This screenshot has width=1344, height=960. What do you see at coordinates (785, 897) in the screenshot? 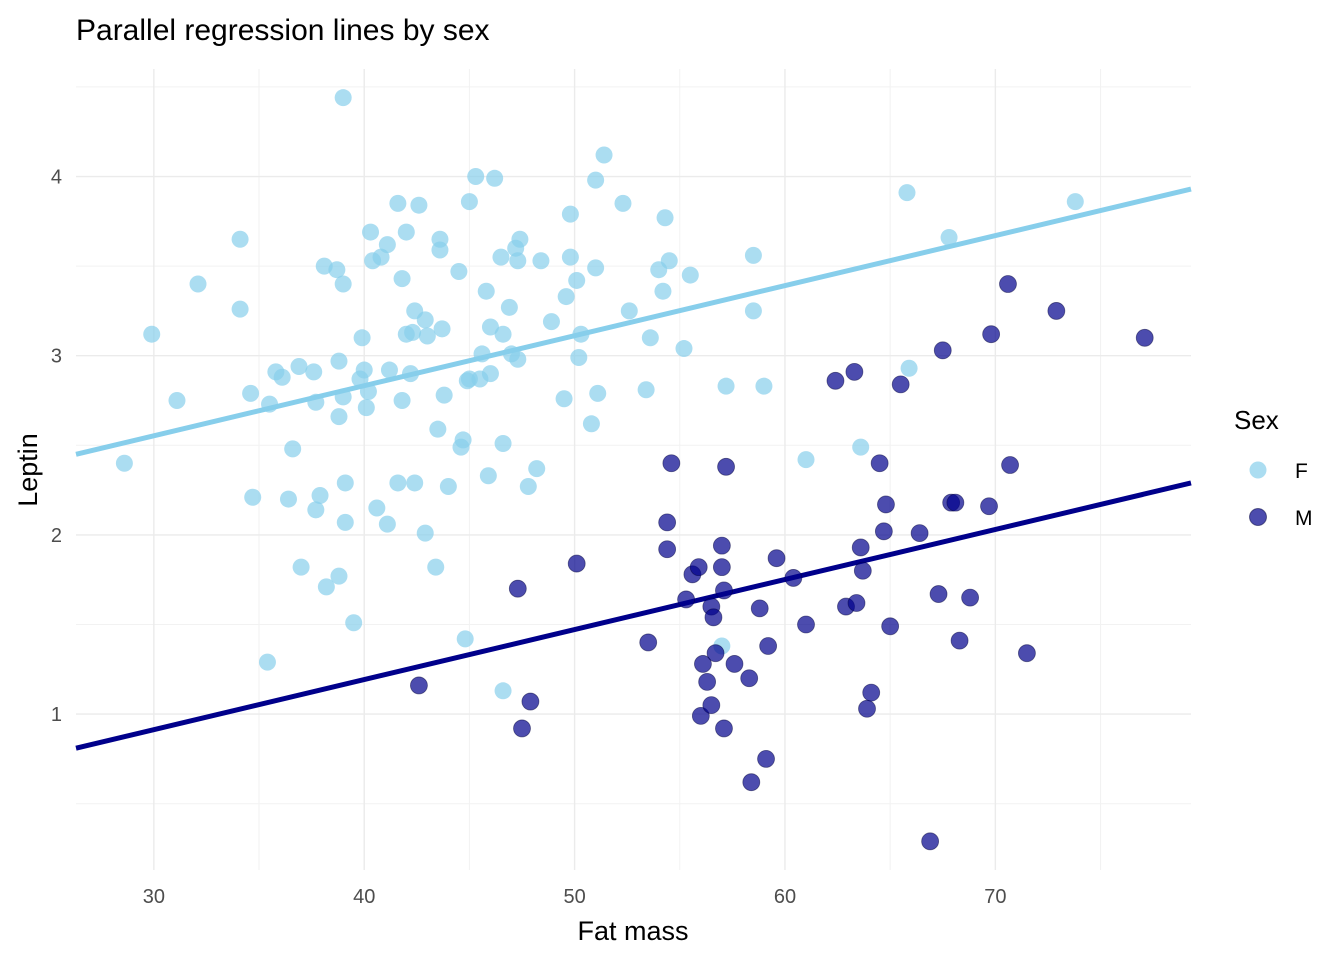
I see `x-tick-label: 60` at bounding box center [785, 897].